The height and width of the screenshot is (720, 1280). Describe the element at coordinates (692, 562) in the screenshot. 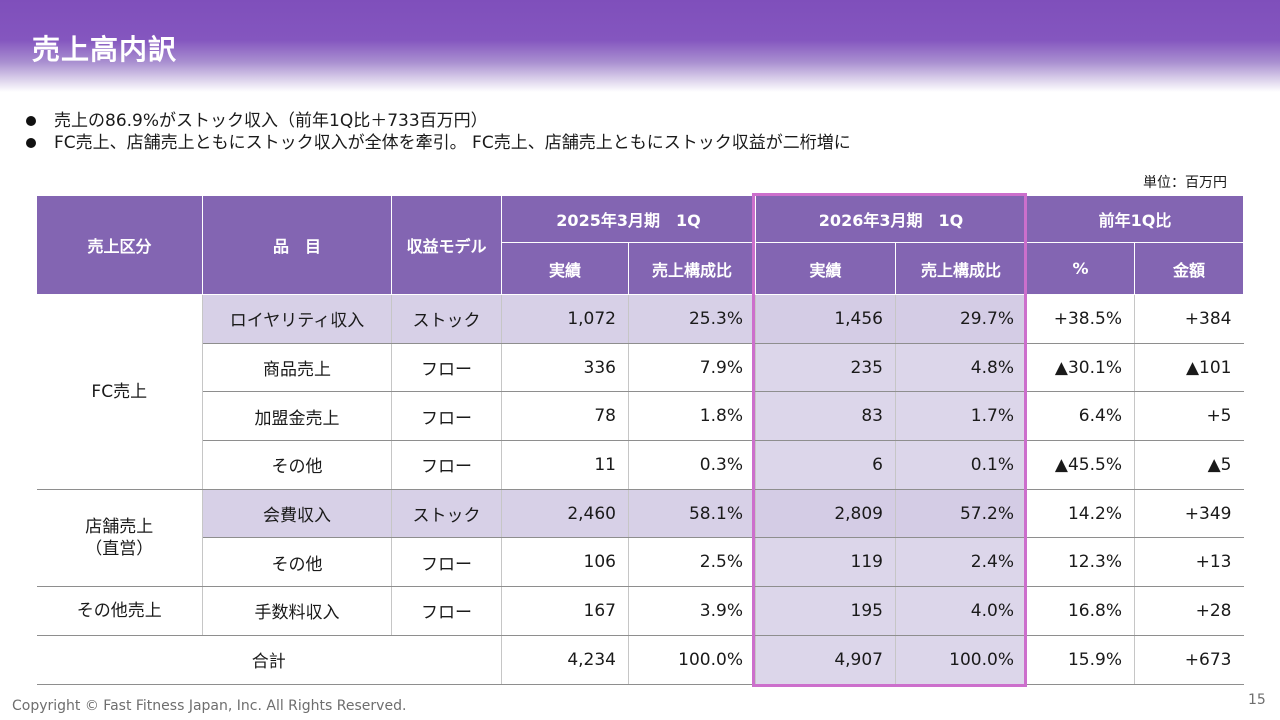

I see `prev-ratio-cell: 2.5%` at that location.